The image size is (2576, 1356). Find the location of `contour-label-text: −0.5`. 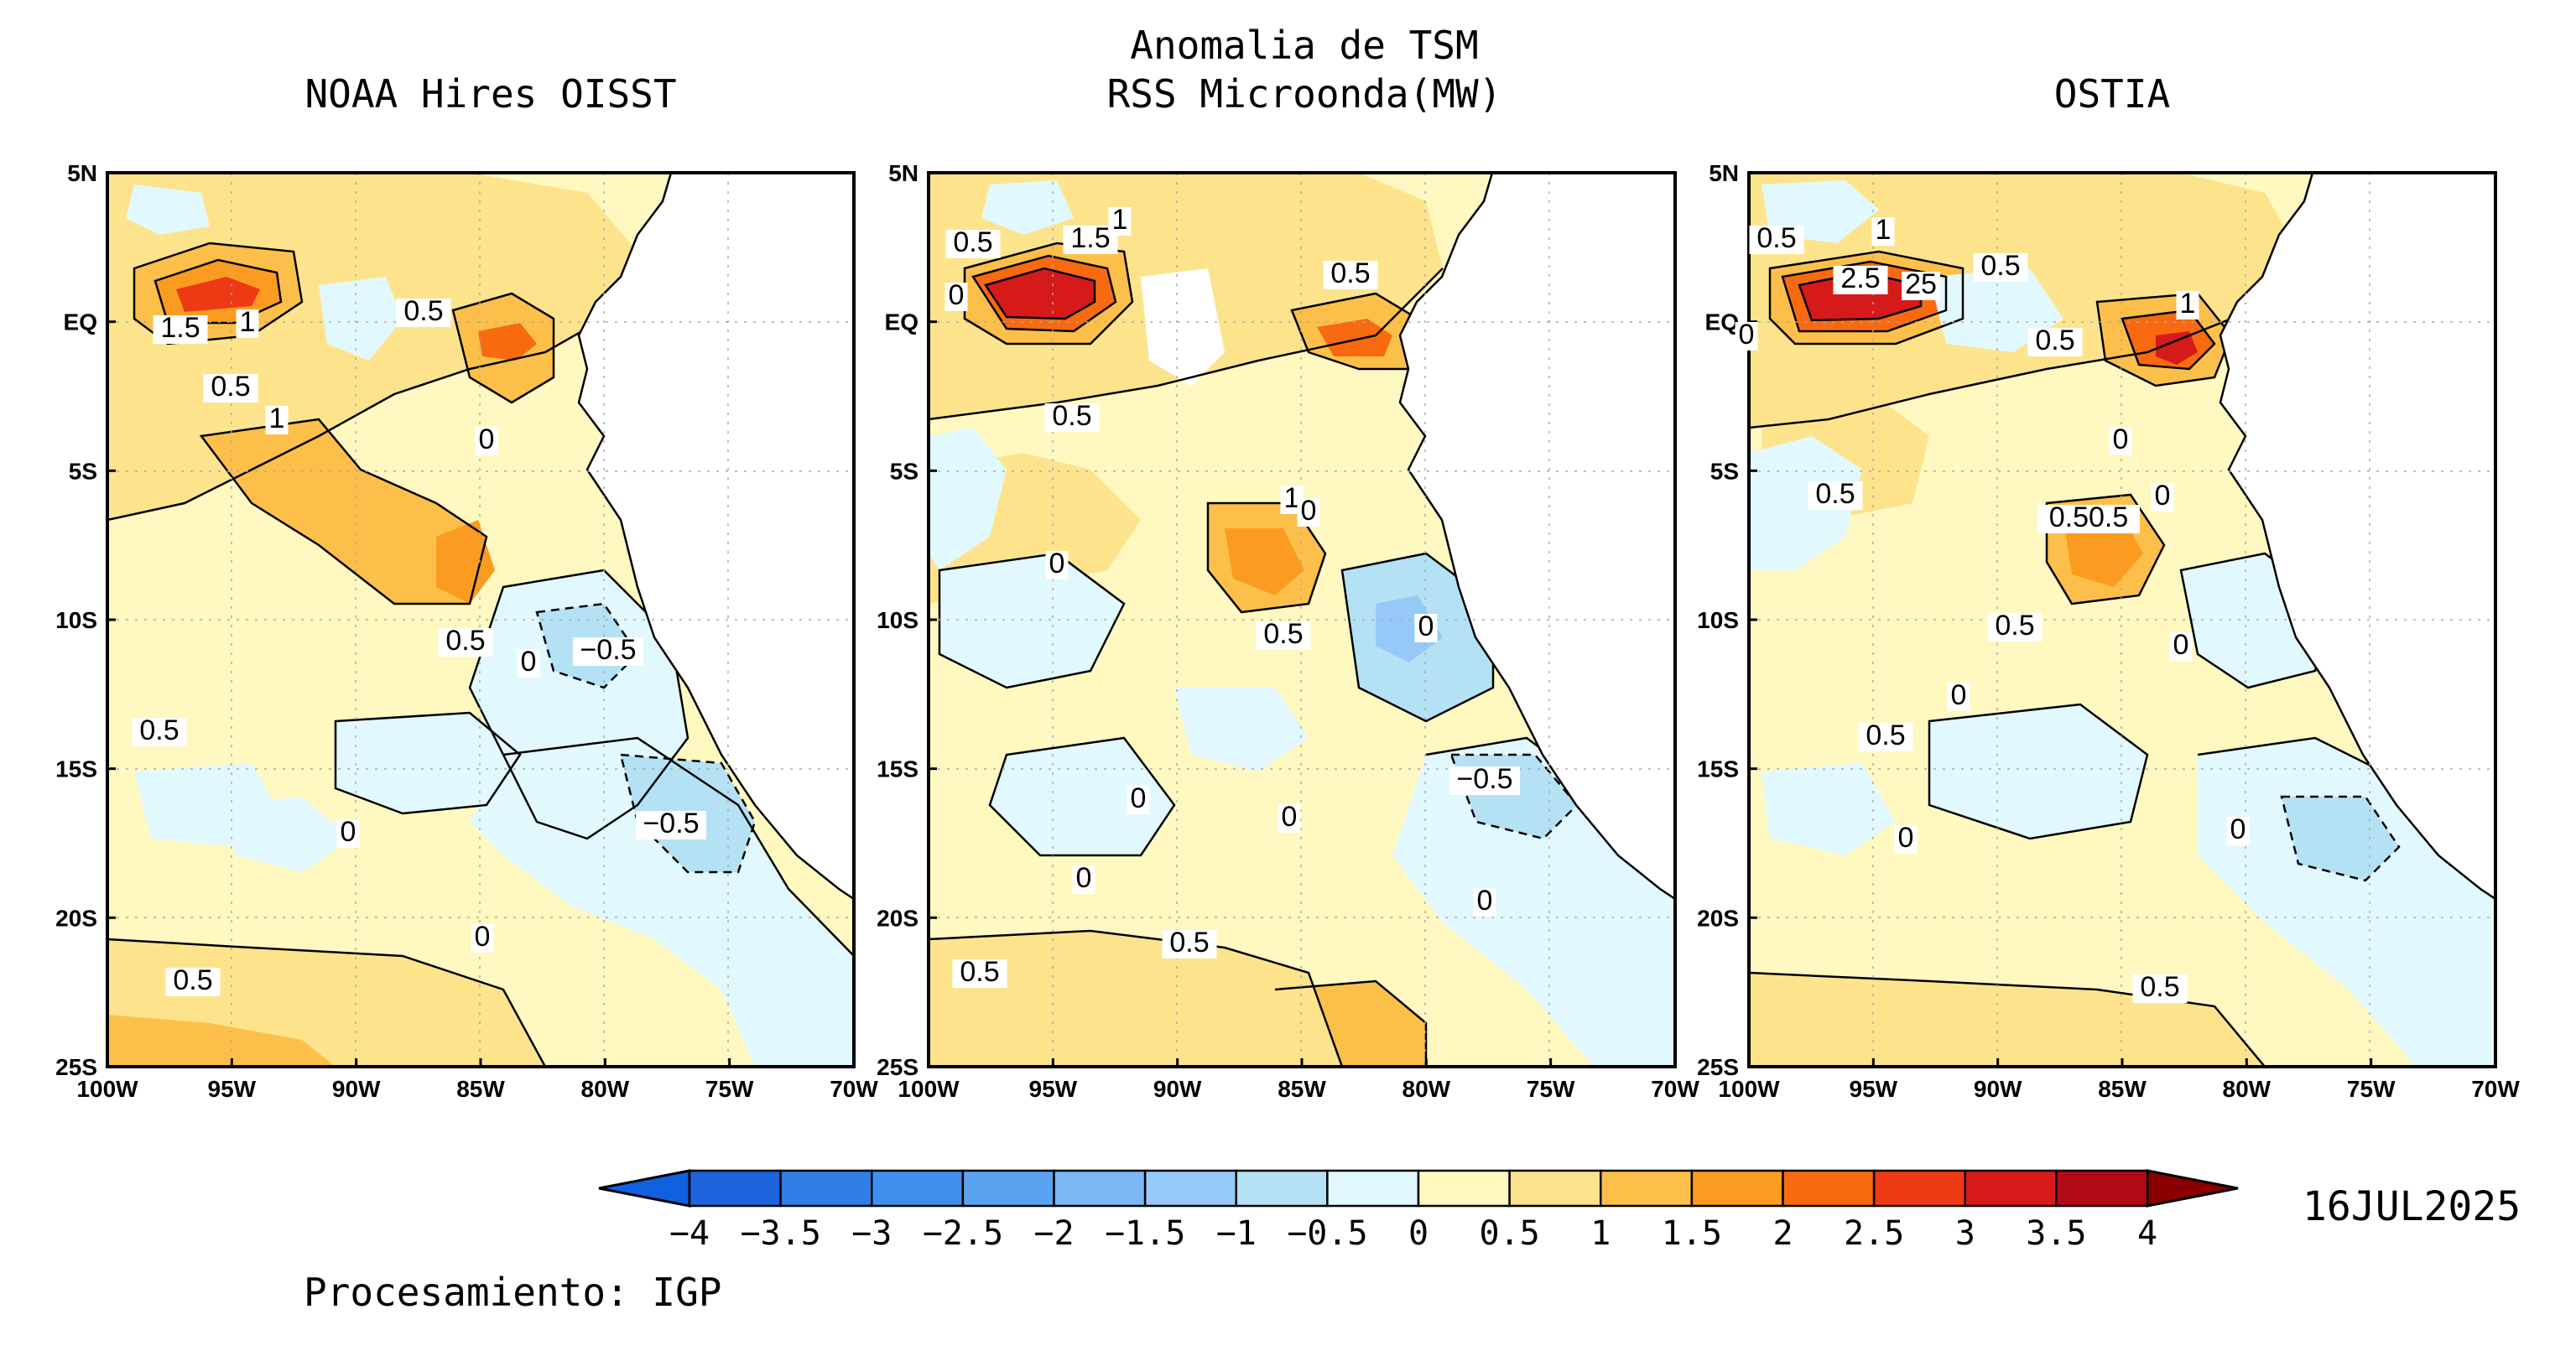

contour-label-text: −0.5 is located at coordinates (671, 823).